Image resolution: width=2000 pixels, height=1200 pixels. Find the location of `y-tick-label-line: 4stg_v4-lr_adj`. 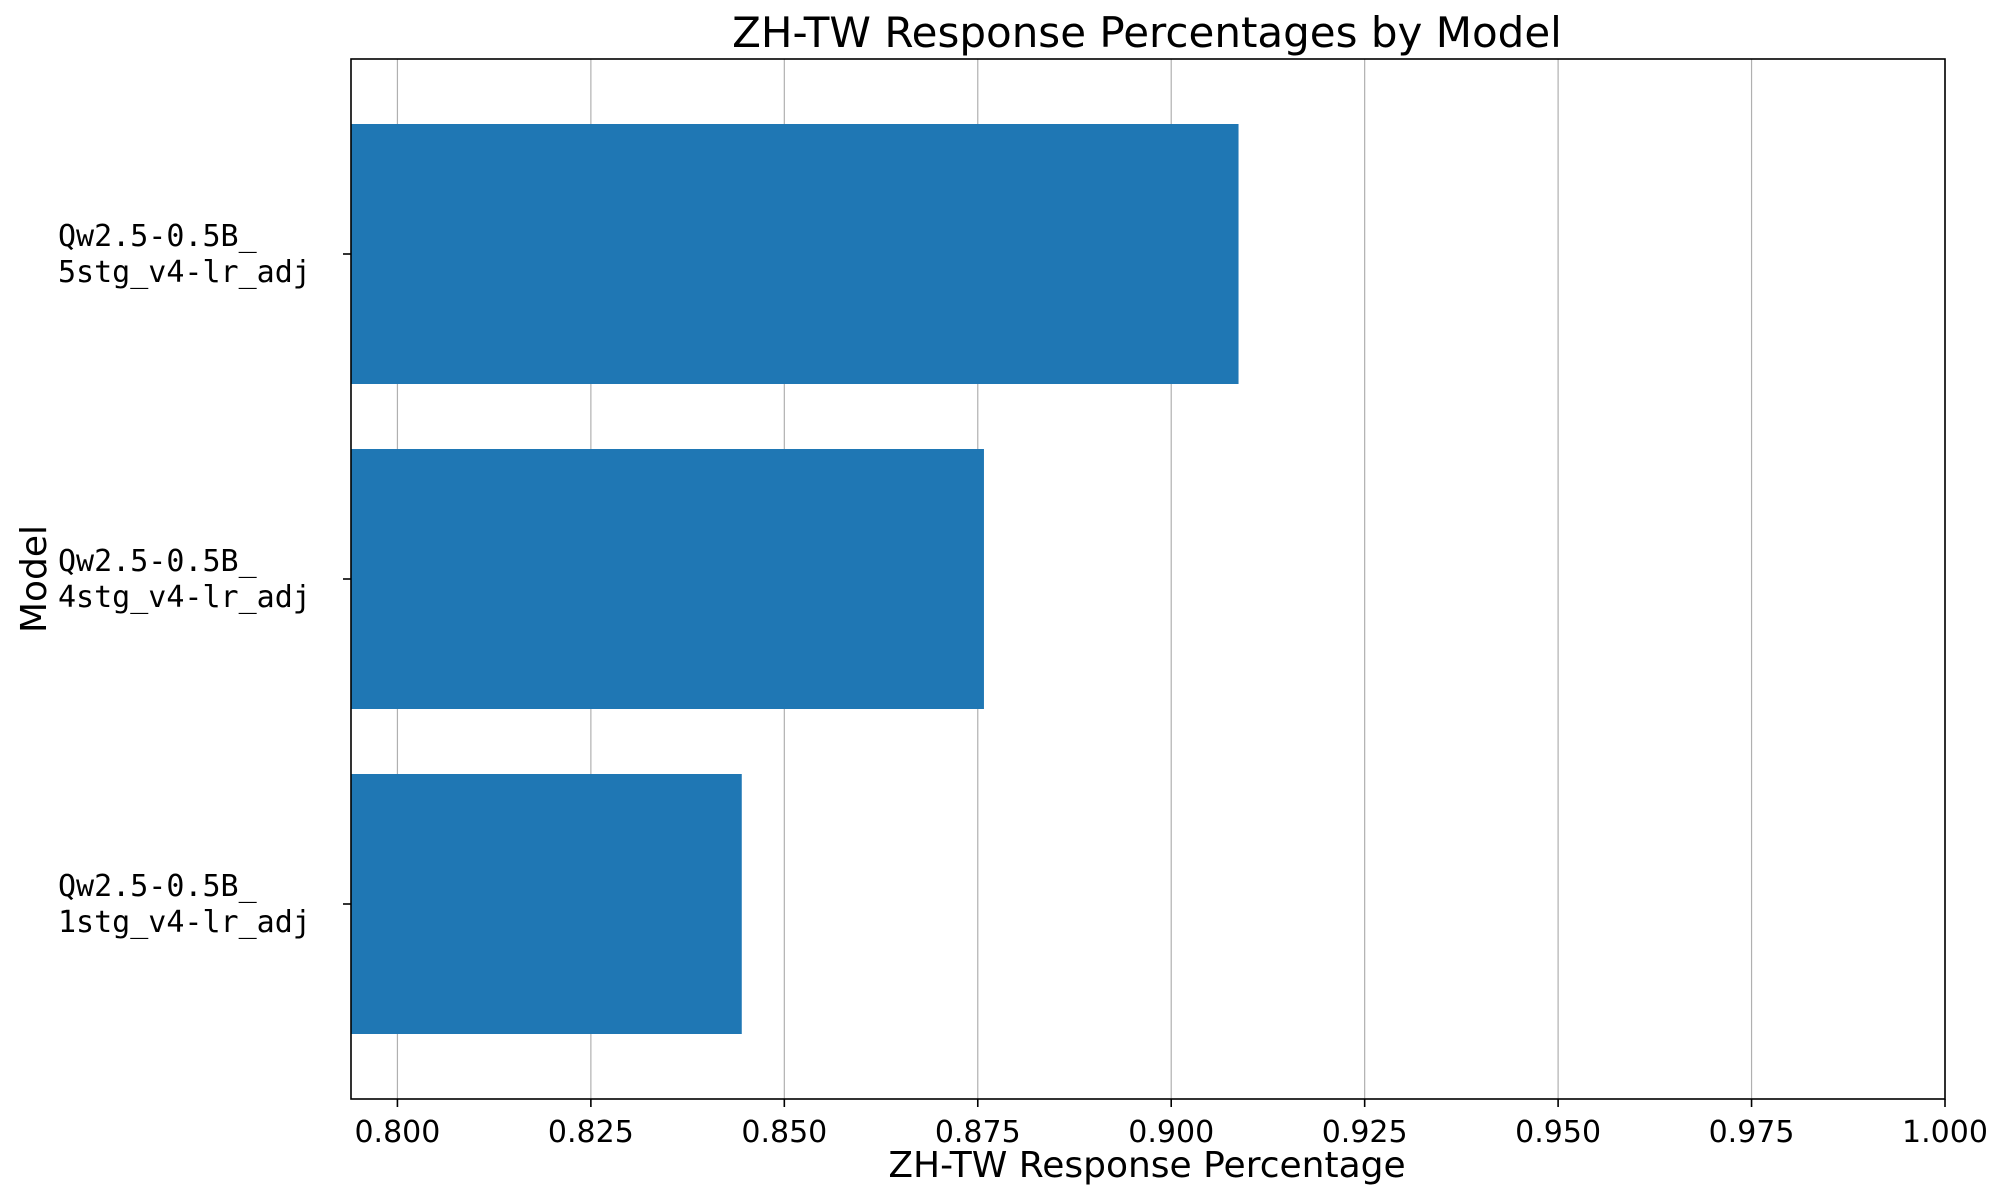

y-tick-label-line: 4stg_v4-lr_adj is located at coordinates (184, 597).